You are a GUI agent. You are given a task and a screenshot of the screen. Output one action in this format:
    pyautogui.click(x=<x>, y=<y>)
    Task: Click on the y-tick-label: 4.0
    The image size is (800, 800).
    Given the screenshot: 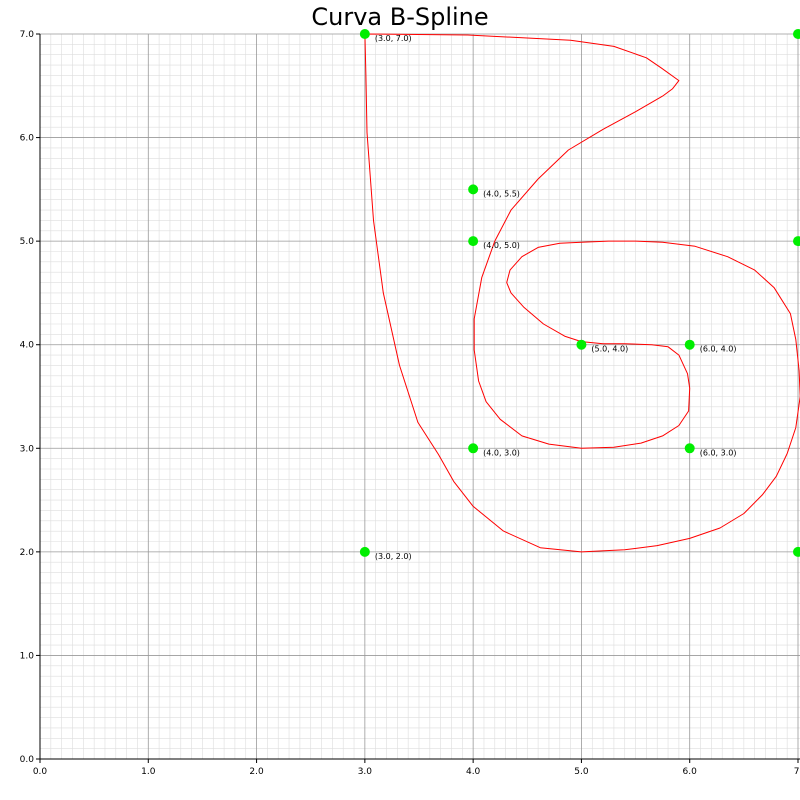 What is the action you would take?
    pyautogui.click(x=27, y=346)
    